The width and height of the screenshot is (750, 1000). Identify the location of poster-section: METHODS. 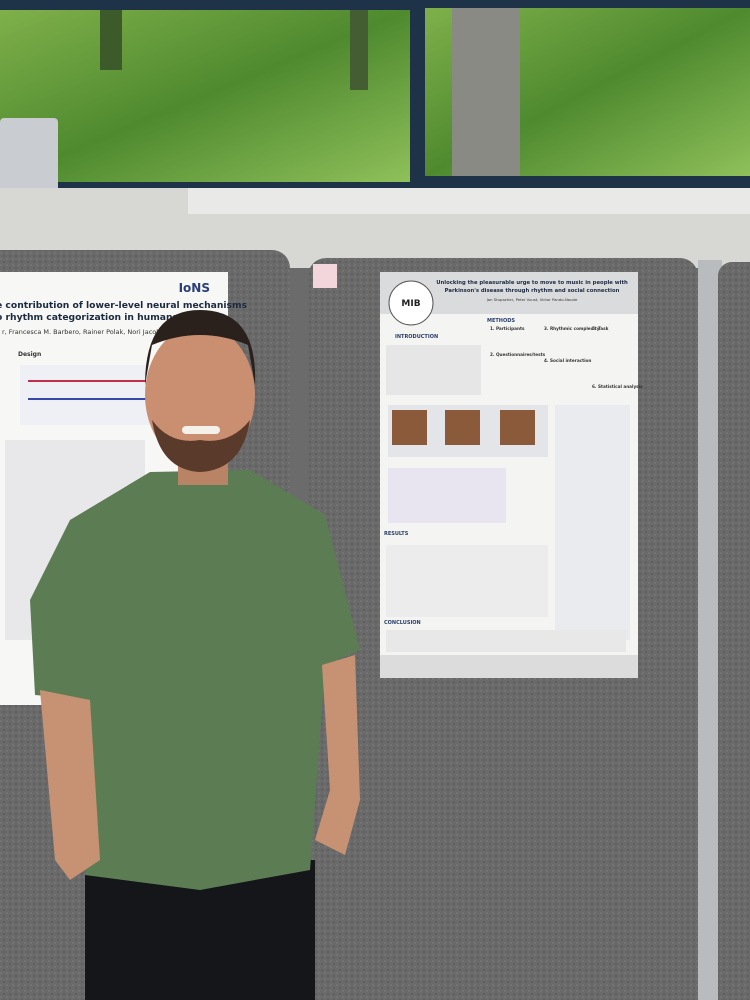
(501, 321).